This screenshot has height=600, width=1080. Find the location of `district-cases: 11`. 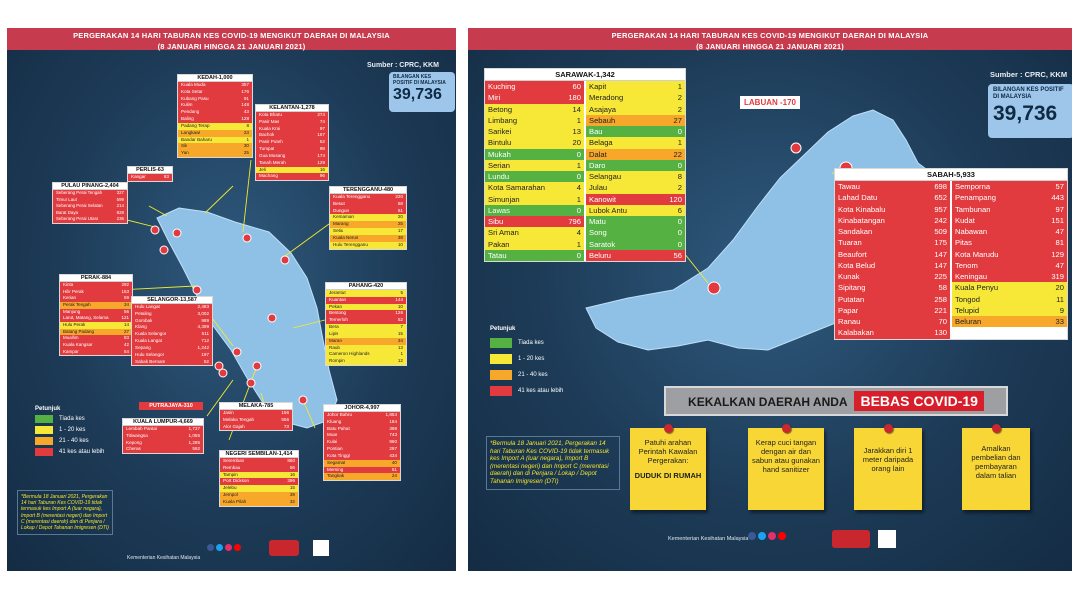

district-cases: 11 is located at coordinates (1060, 299).